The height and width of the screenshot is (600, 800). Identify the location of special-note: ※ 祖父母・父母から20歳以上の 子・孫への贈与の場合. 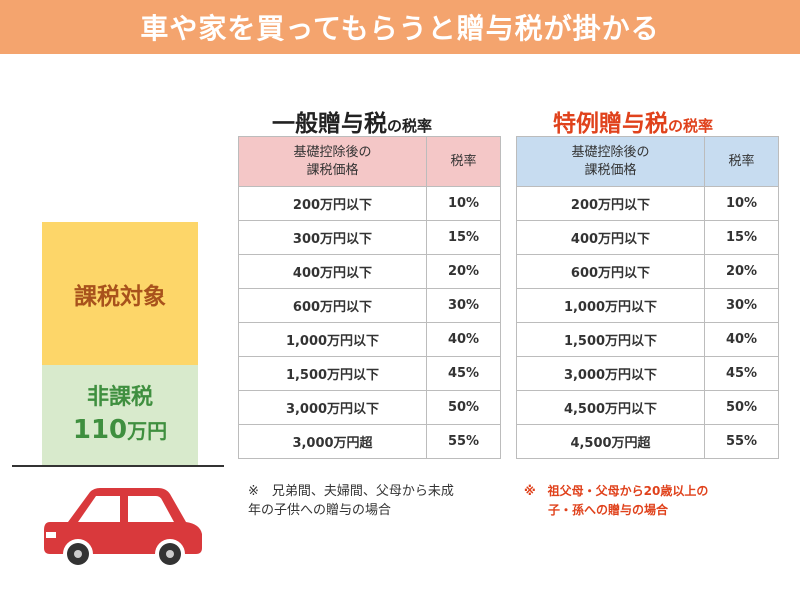
(616, 500).